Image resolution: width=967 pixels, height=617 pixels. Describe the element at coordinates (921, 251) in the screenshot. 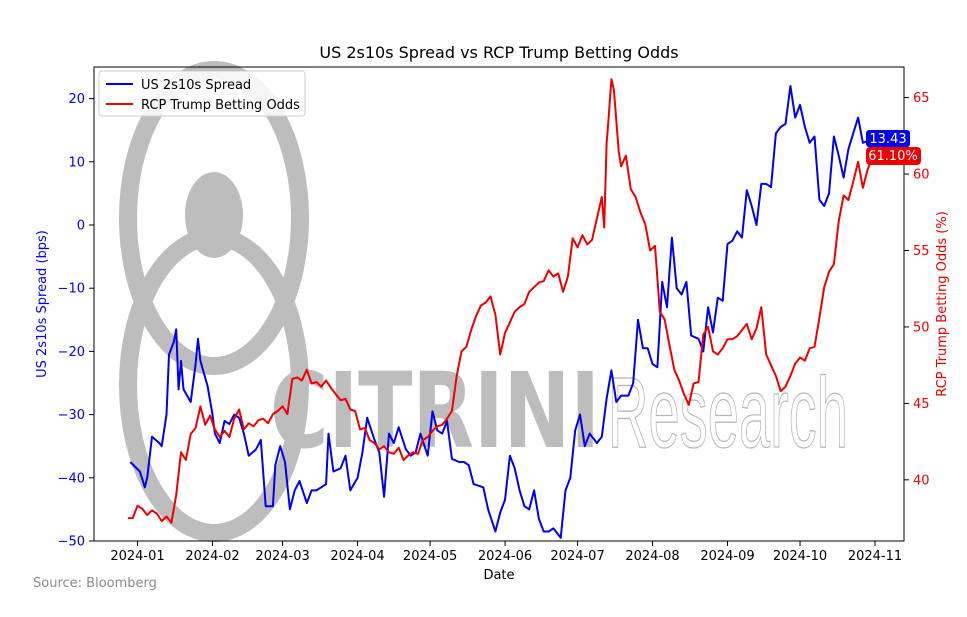

I see `y-right-tick-label: 55` at that location.